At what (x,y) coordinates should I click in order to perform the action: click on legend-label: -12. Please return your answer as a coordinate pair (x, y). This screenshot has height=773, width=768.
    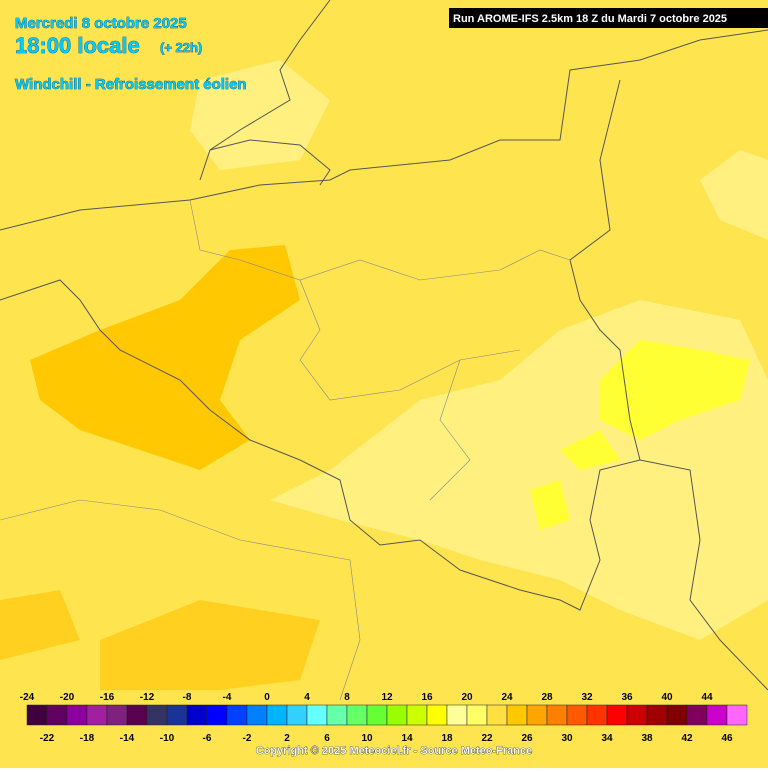
    Looking at the image, I should click on (147, 697).